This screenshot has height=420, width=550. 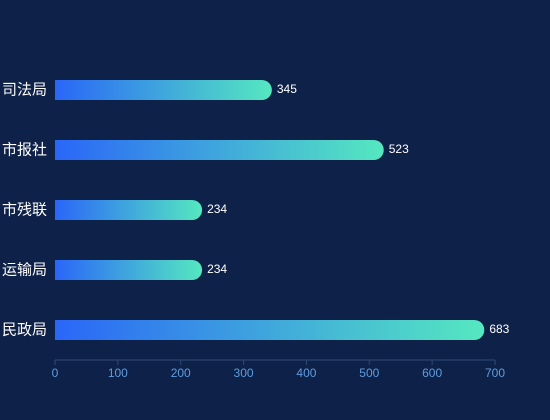 I want to click on value-label: 523, so click(x=399, y=149).